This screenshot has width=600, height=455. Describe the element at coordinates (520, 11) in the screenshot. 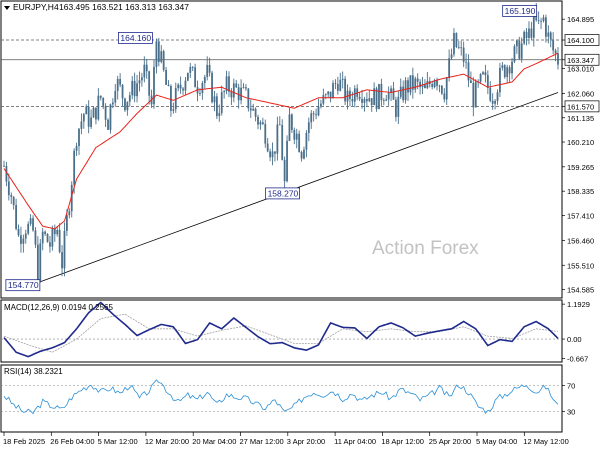

I see `price-annotation: 165.190` at that location.